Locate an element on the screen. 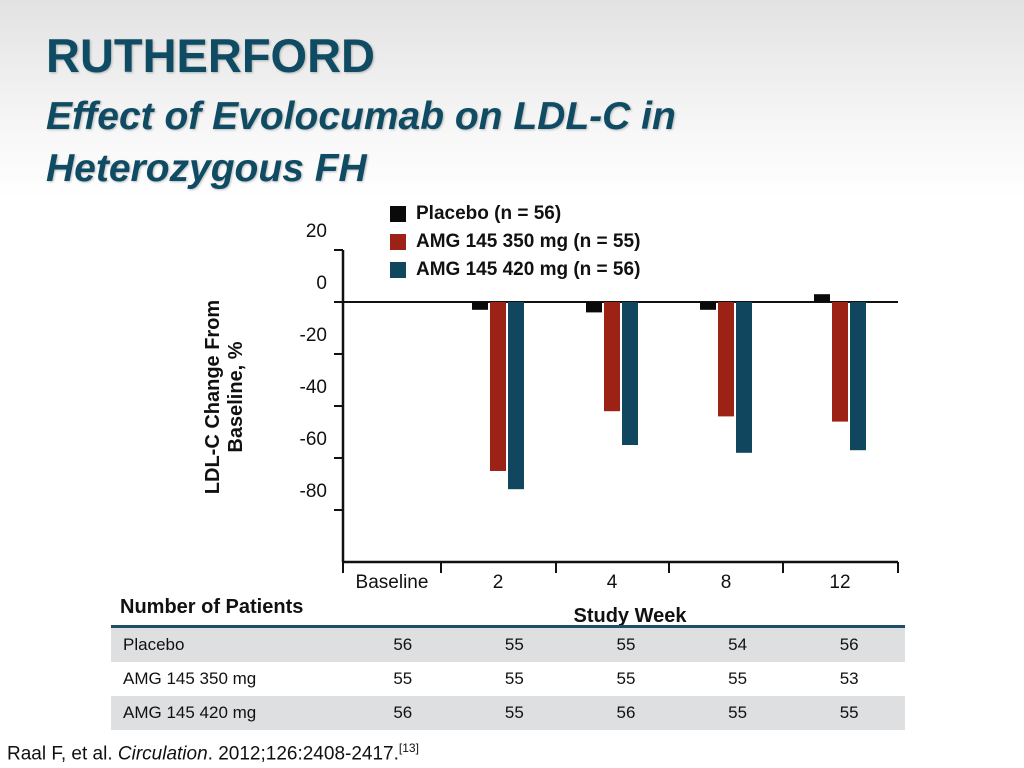 The width and height of the screenshot is (1024, 768). legend-swatch-placebo is located at coordinates (398, 214).